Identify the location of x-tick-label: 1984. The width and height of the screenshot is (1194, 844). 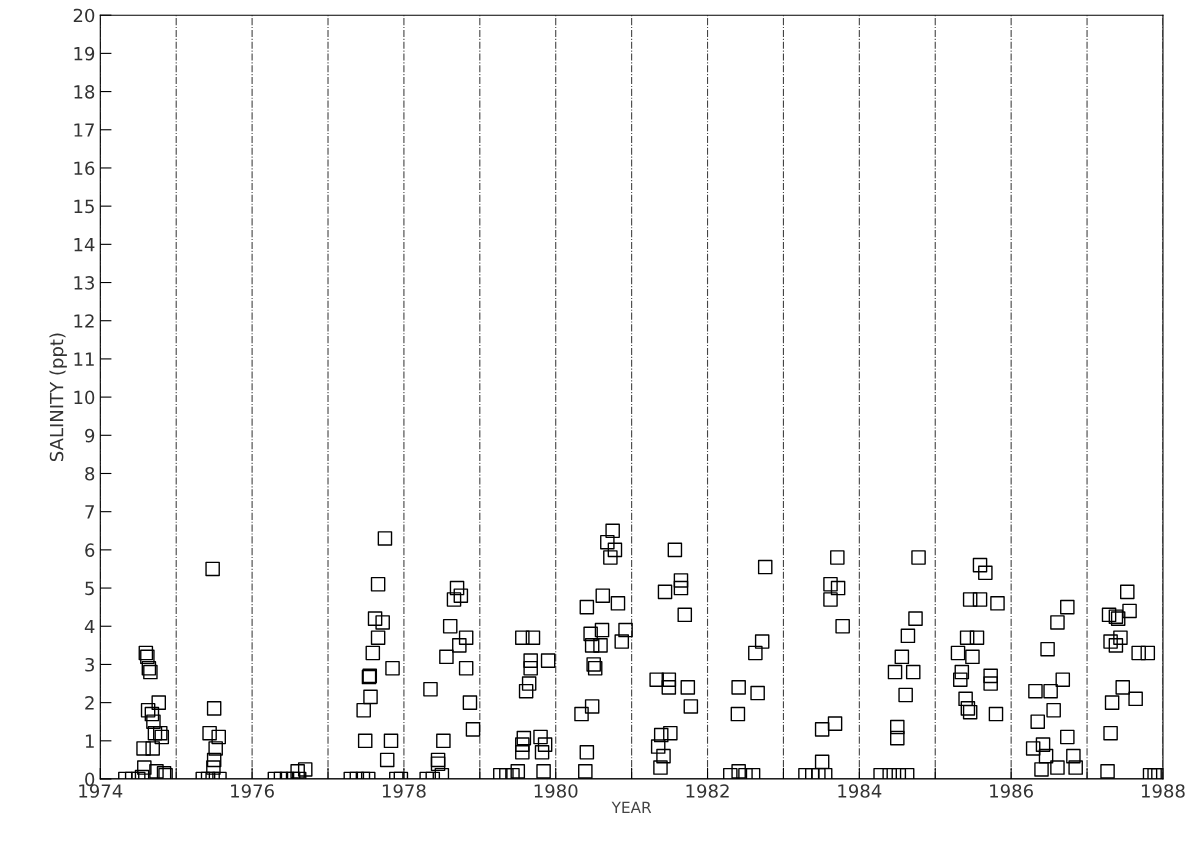
(860, 791).